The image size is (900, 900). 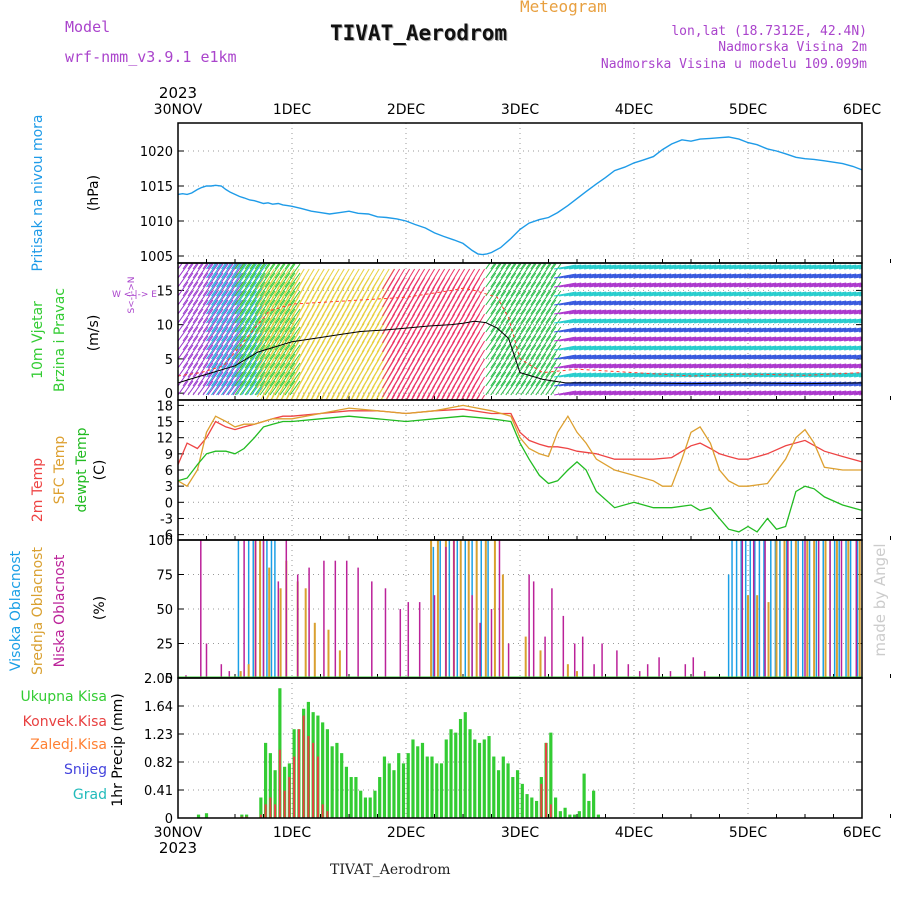 What do you see at coordinates (60, 340) in the screenshot?
I see `wind-axis-label-b: Brzina i Pravac` at bounding box center [60, 340].